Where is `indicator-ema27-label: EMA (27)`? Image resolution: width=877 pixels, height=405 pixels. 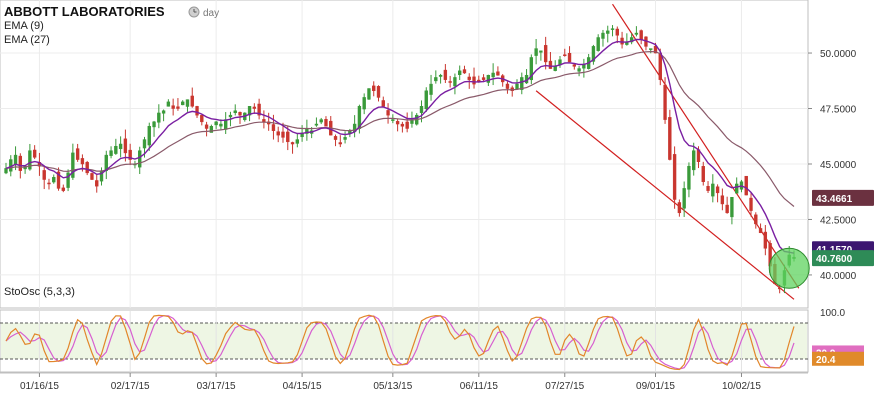 indicator-ema27-label: EMA (27) is located at coordinates (27, 40).